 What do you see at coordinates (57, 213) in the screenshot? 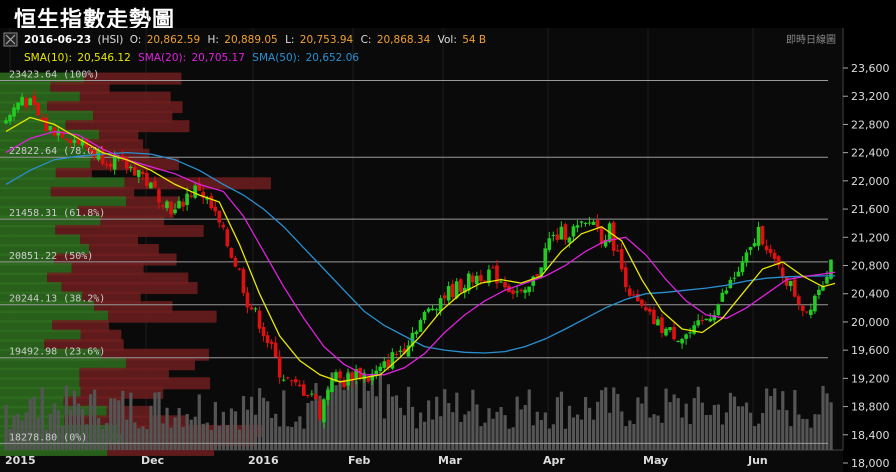
I see `fib-label: 21458.31 (61.8%)` at bounding box center [57, 213].